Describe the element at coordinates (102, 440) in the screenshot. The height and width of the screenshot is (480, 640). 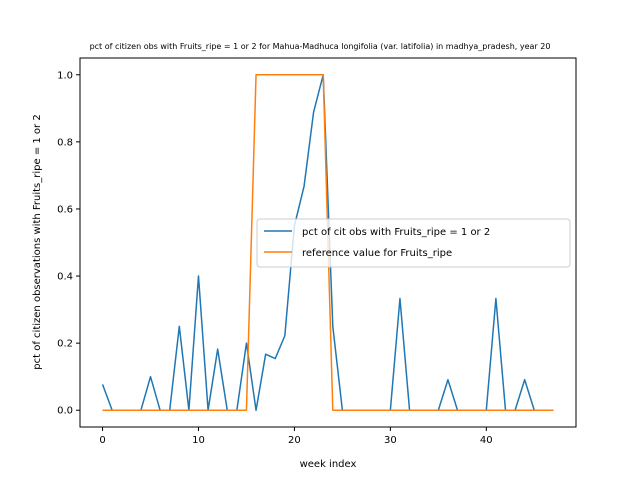
I see `x-tick-label: 0` at that location.